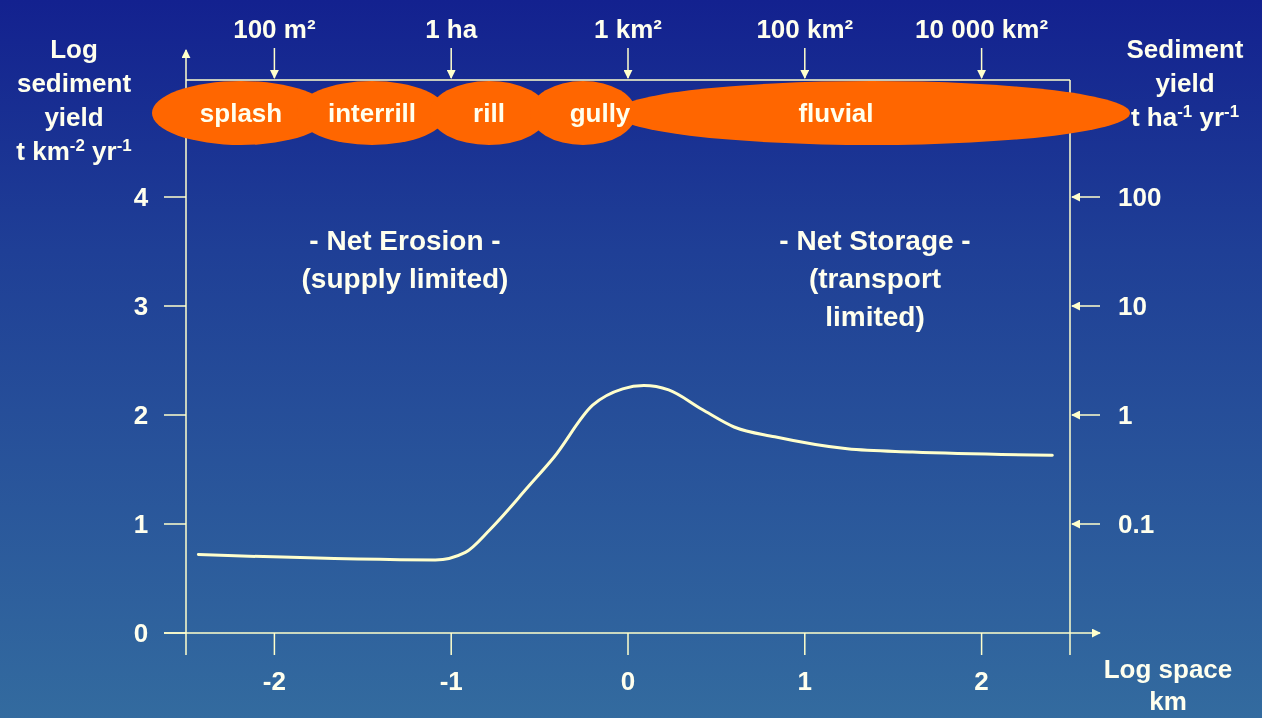 This screenshot has width=1262, height=718. I want to click on x-axis-title: Log space km, so click(1168, 685).